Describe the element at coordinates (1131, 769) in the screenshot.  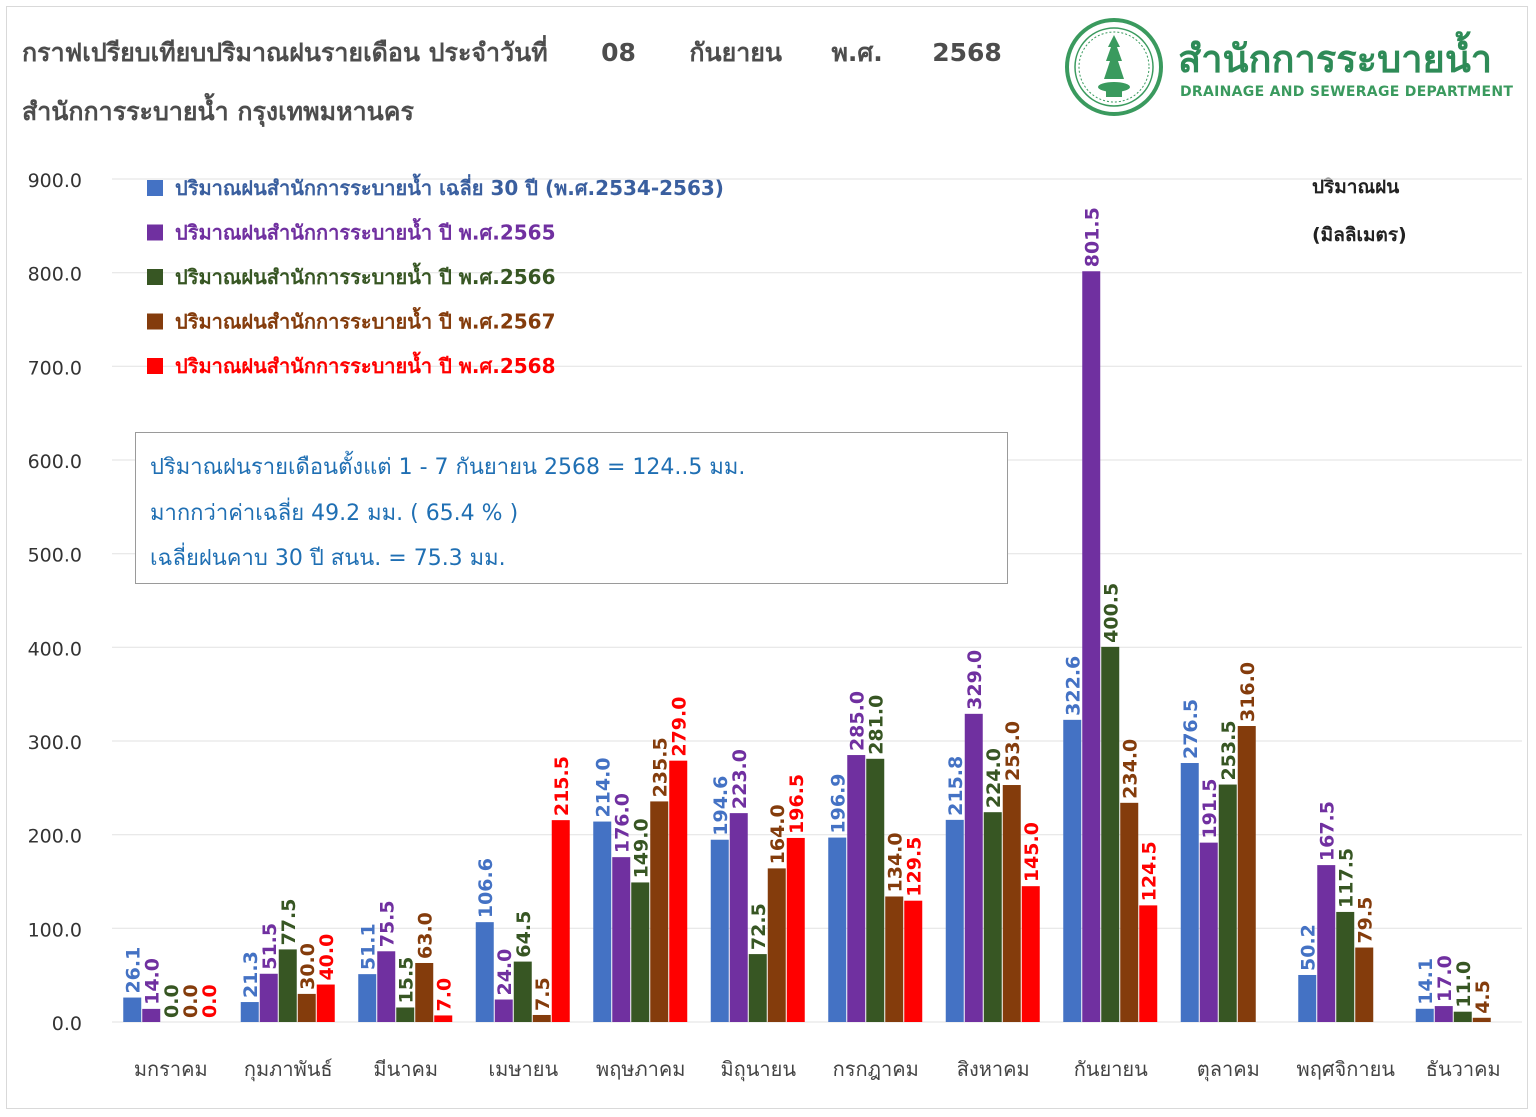
I see `data-label: 234.0` at that location.